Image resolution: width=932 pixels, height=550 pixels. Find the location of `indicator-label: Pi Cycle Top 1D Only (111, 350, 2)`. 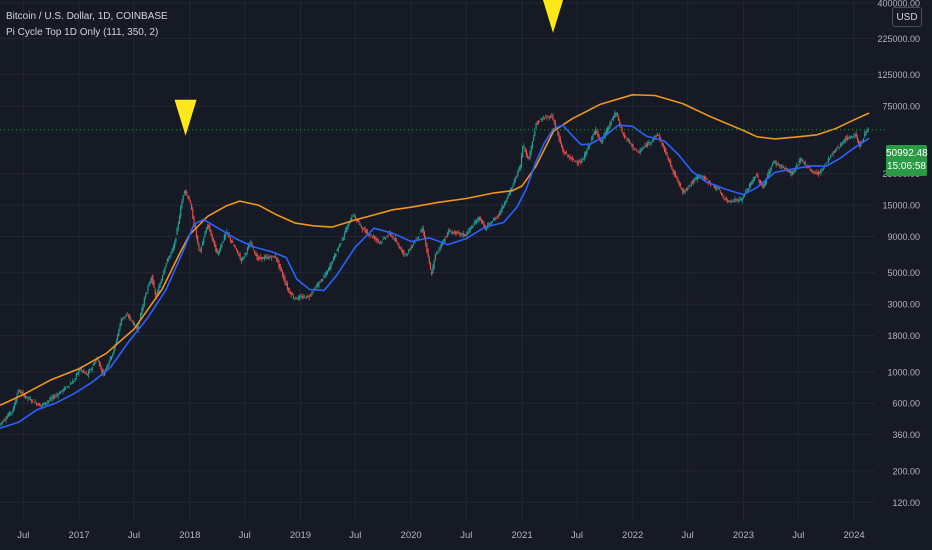

indicator-label: Pi Cycle Top 1D Only (111, 350, 2) is located at coordinates (82, 32).